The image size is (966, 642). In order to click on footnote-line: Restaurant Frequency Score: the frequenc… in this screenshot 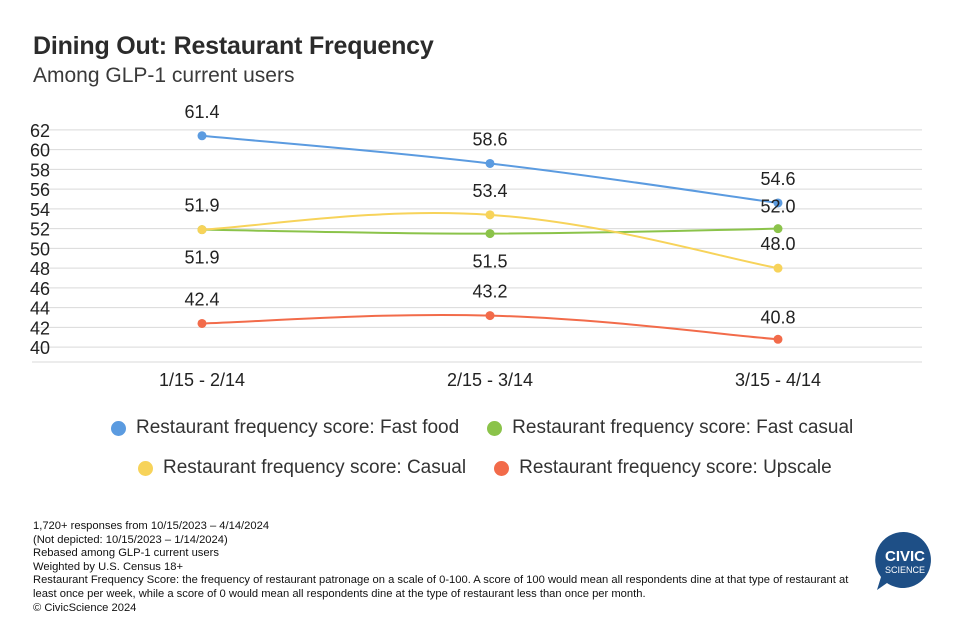, I will do `click(442, 587)`.